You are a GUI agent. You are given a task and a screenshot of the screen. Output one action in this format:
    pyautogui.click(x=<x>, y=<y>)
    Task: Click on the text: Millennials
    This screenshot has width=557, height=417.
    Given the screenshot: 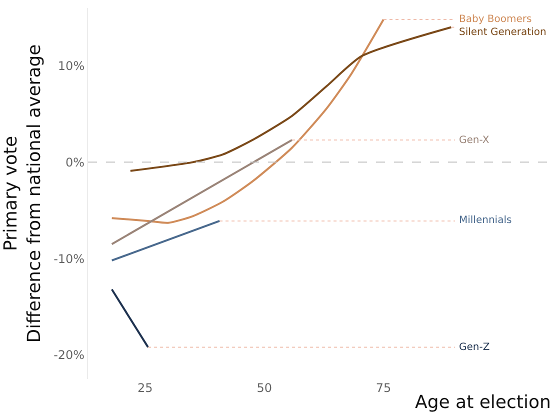 What is the action you would take?
    pyautogui.click(x=485, y=220)
    